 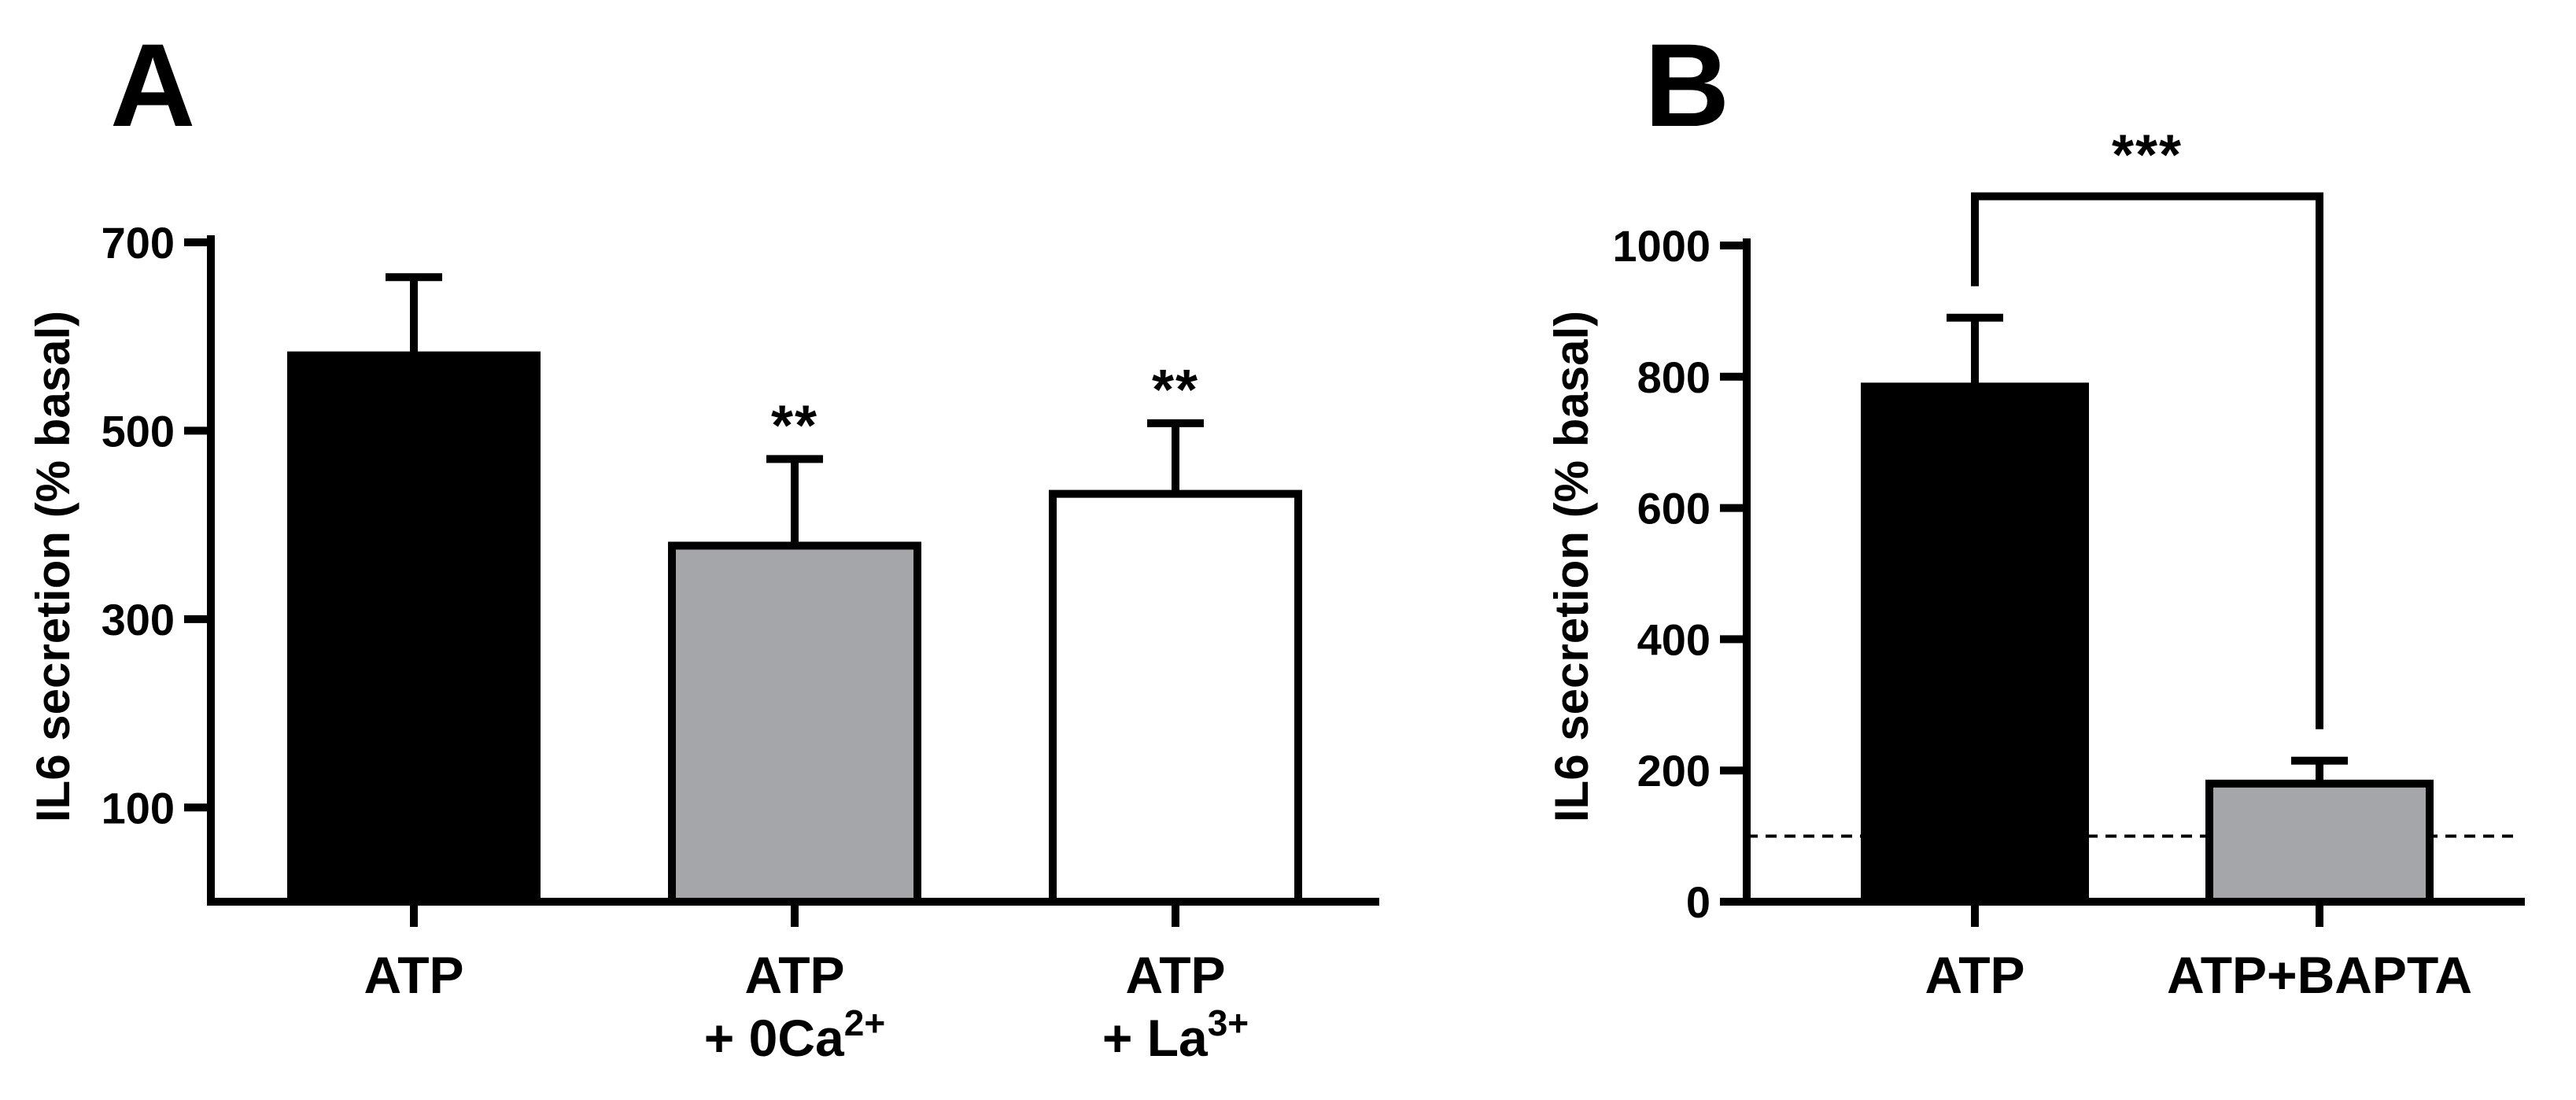 I want to click on panel-a-y-tick-label: 300, so click(x=138, y=619).